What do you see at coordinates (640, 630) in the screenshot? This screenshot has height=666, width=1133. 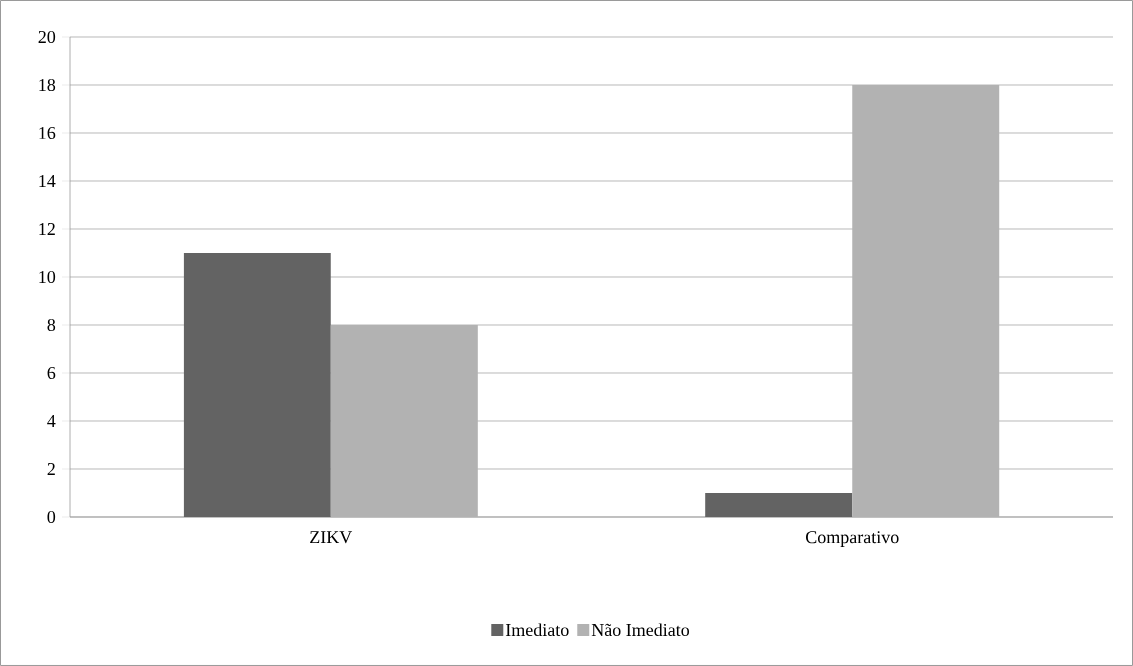 I see `legend-label: Não Imediato` at bounding box center [640, 630].